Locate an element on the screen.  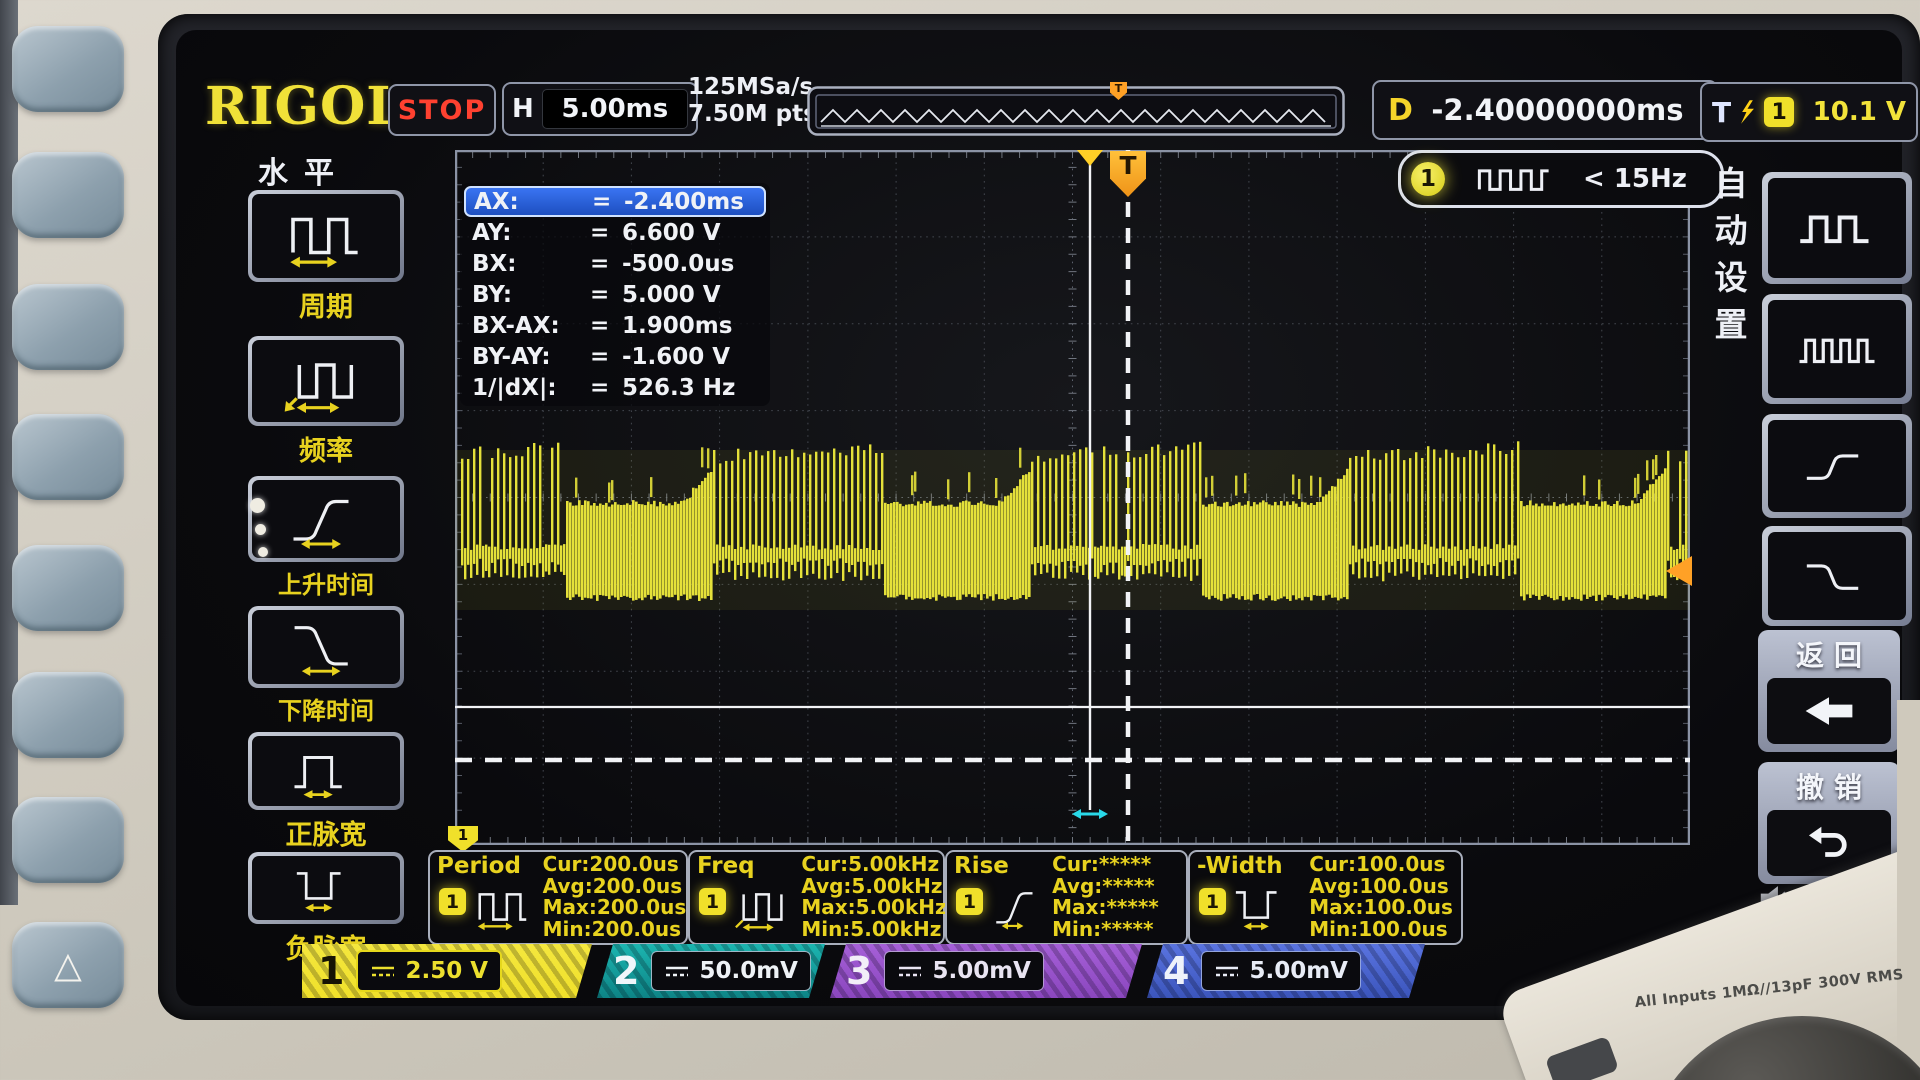
channel-bar: 1 2.50 V 2 50.0mV 3 5.00mV is located at coordinates (863, 971).